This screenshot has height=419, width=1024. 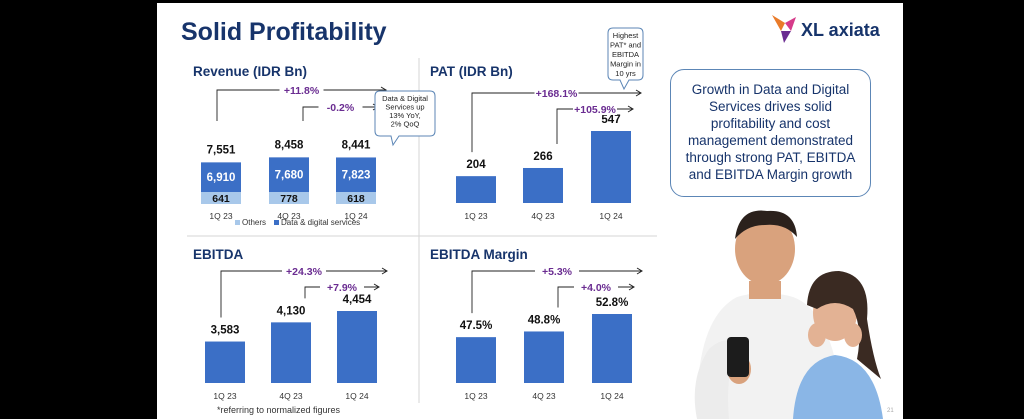 What do you see at coordinates (475, 216) in the screenshot?
I see `chart1-x-tick-0: 1Q 23` at bounding box center [475, 216].